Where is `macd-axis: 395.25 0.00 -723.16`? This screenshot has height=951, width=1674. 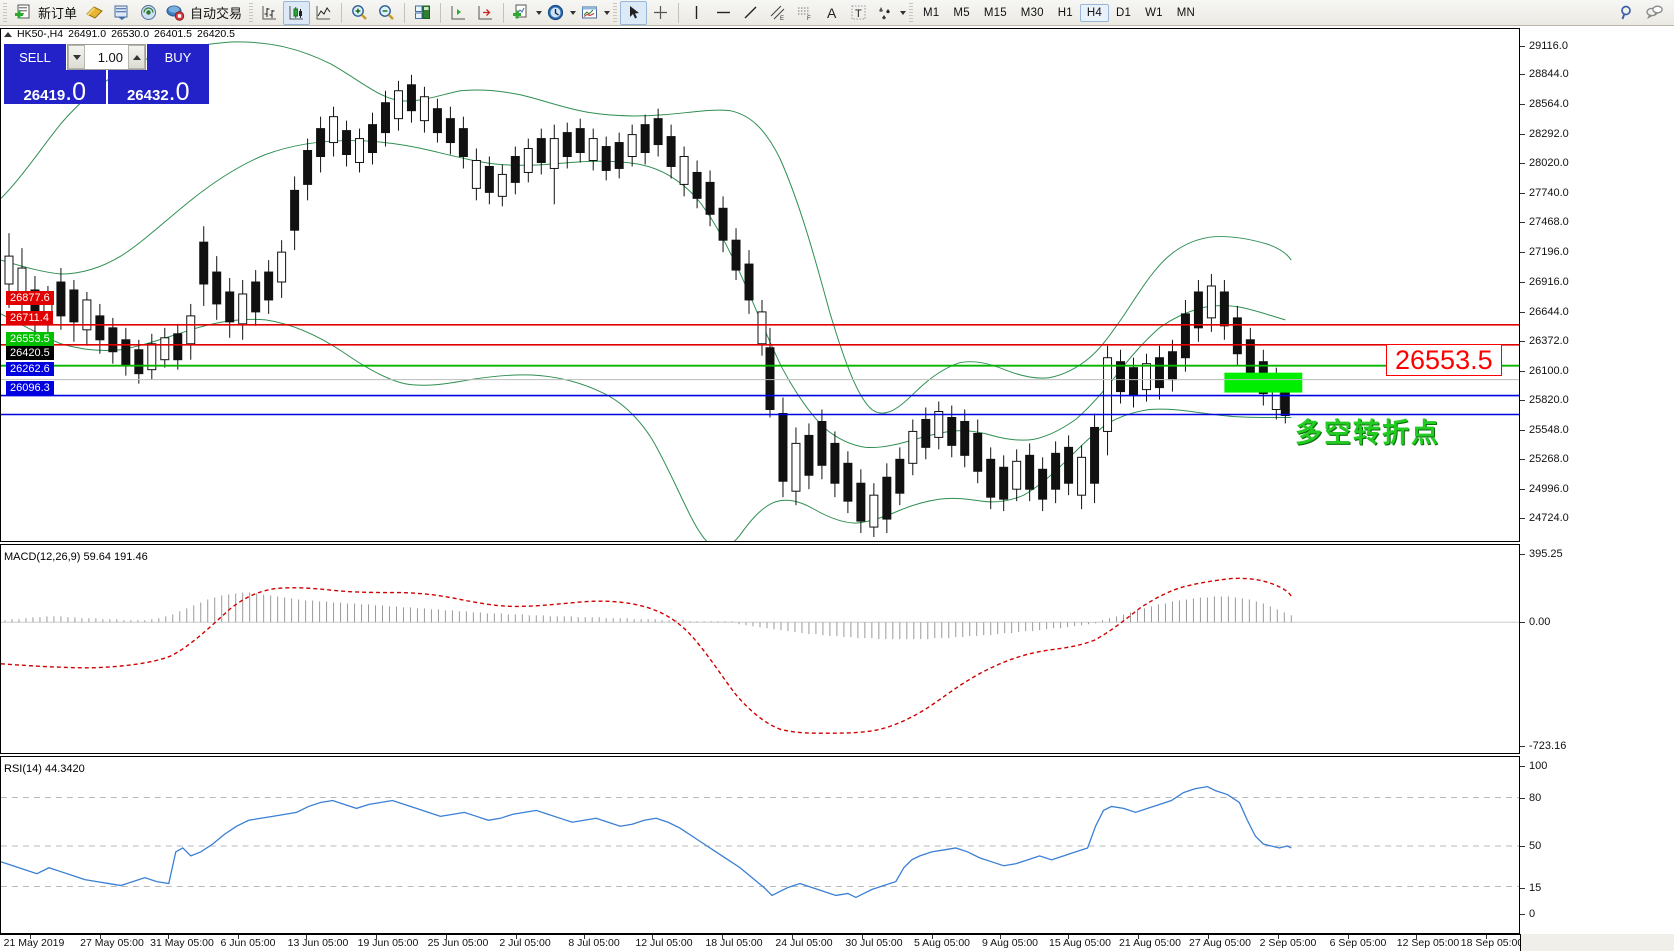 macd-axis: 395.25 0.00 -723.16 is located at coordinates (1597, 649).